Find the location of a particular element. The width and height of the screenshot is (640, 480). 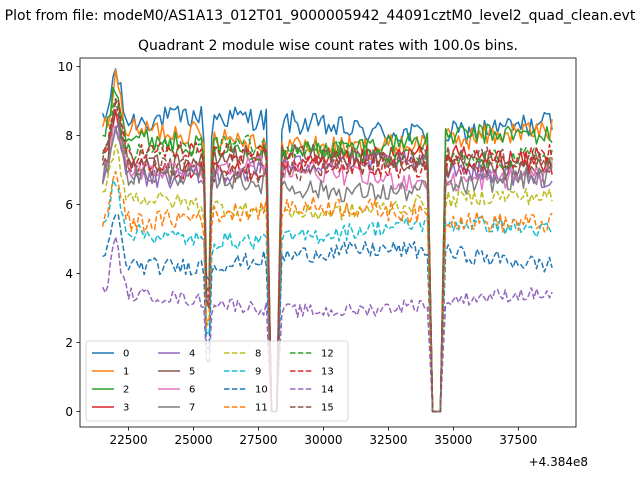

legend-label-4: 4 is located at coordinates (192, 354).